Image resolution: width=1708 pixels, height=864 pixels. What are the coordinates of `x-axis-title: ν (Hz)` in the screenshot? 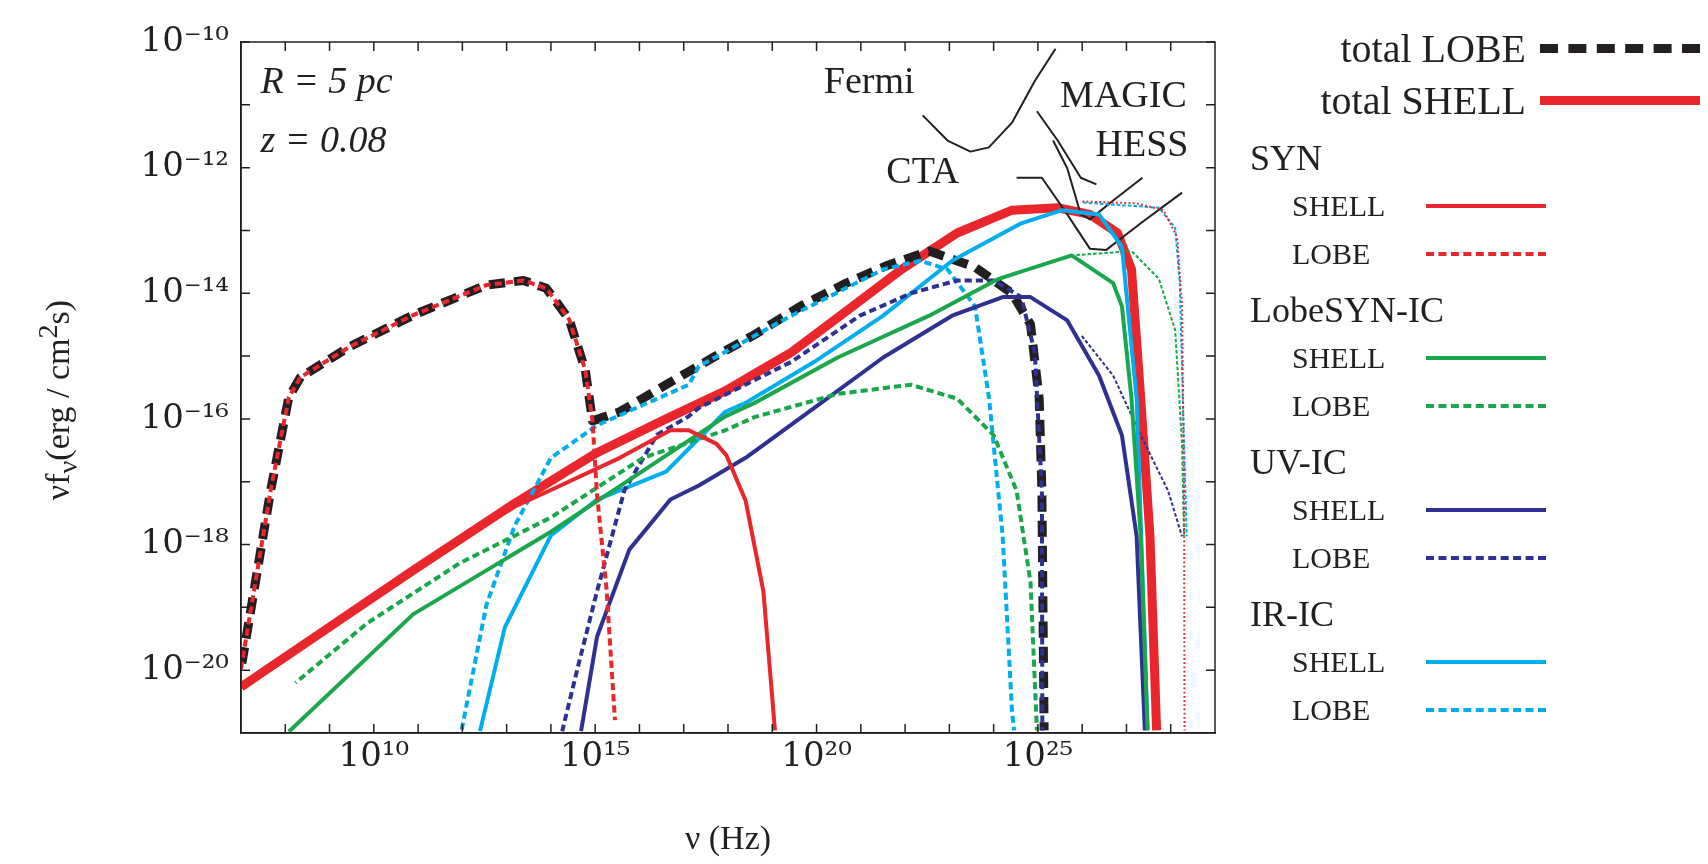 It's located at (728, 837).